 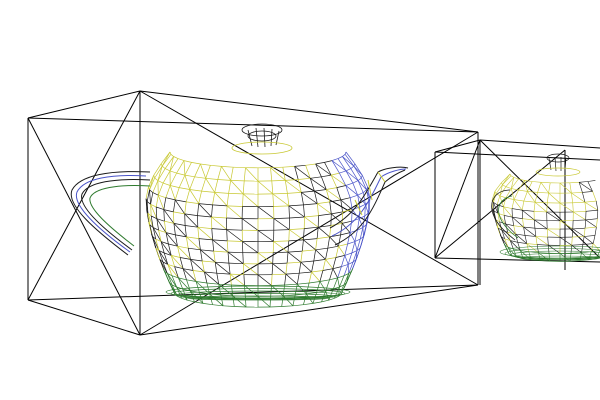 I want to click on teapot-lid-knob-small, so click(x=558, y=165).